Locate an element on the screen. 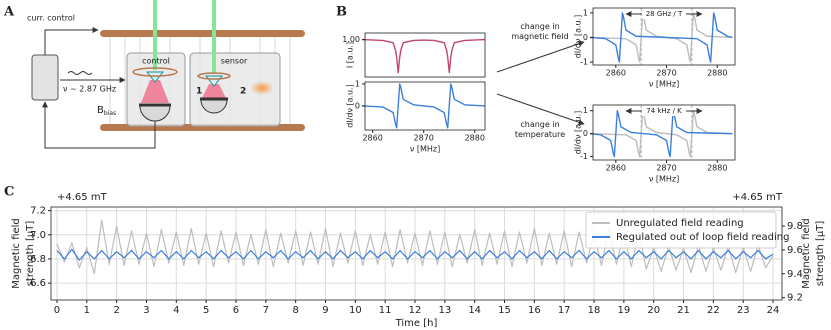 Image resolution: width=831 pixels, height=330 pixels. generator is located at coordinates (45, 77).